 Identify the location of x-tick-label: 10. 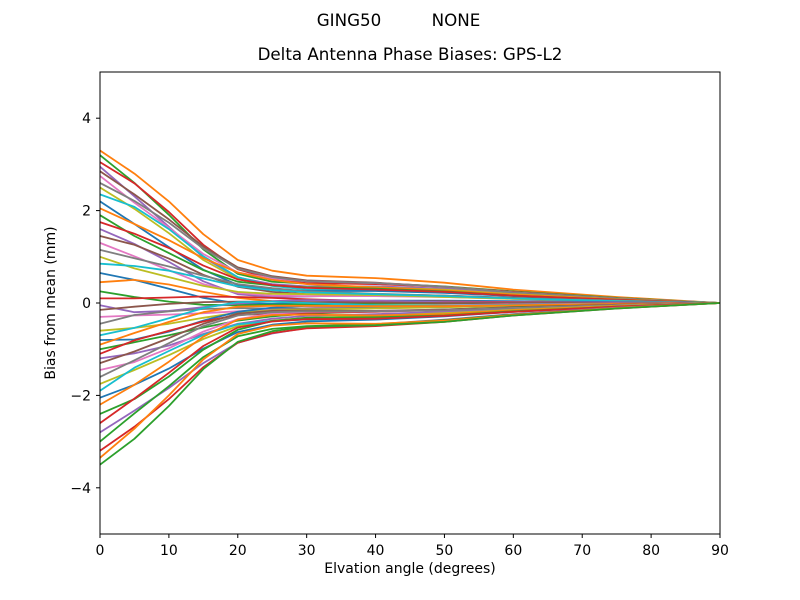
(169, 551).